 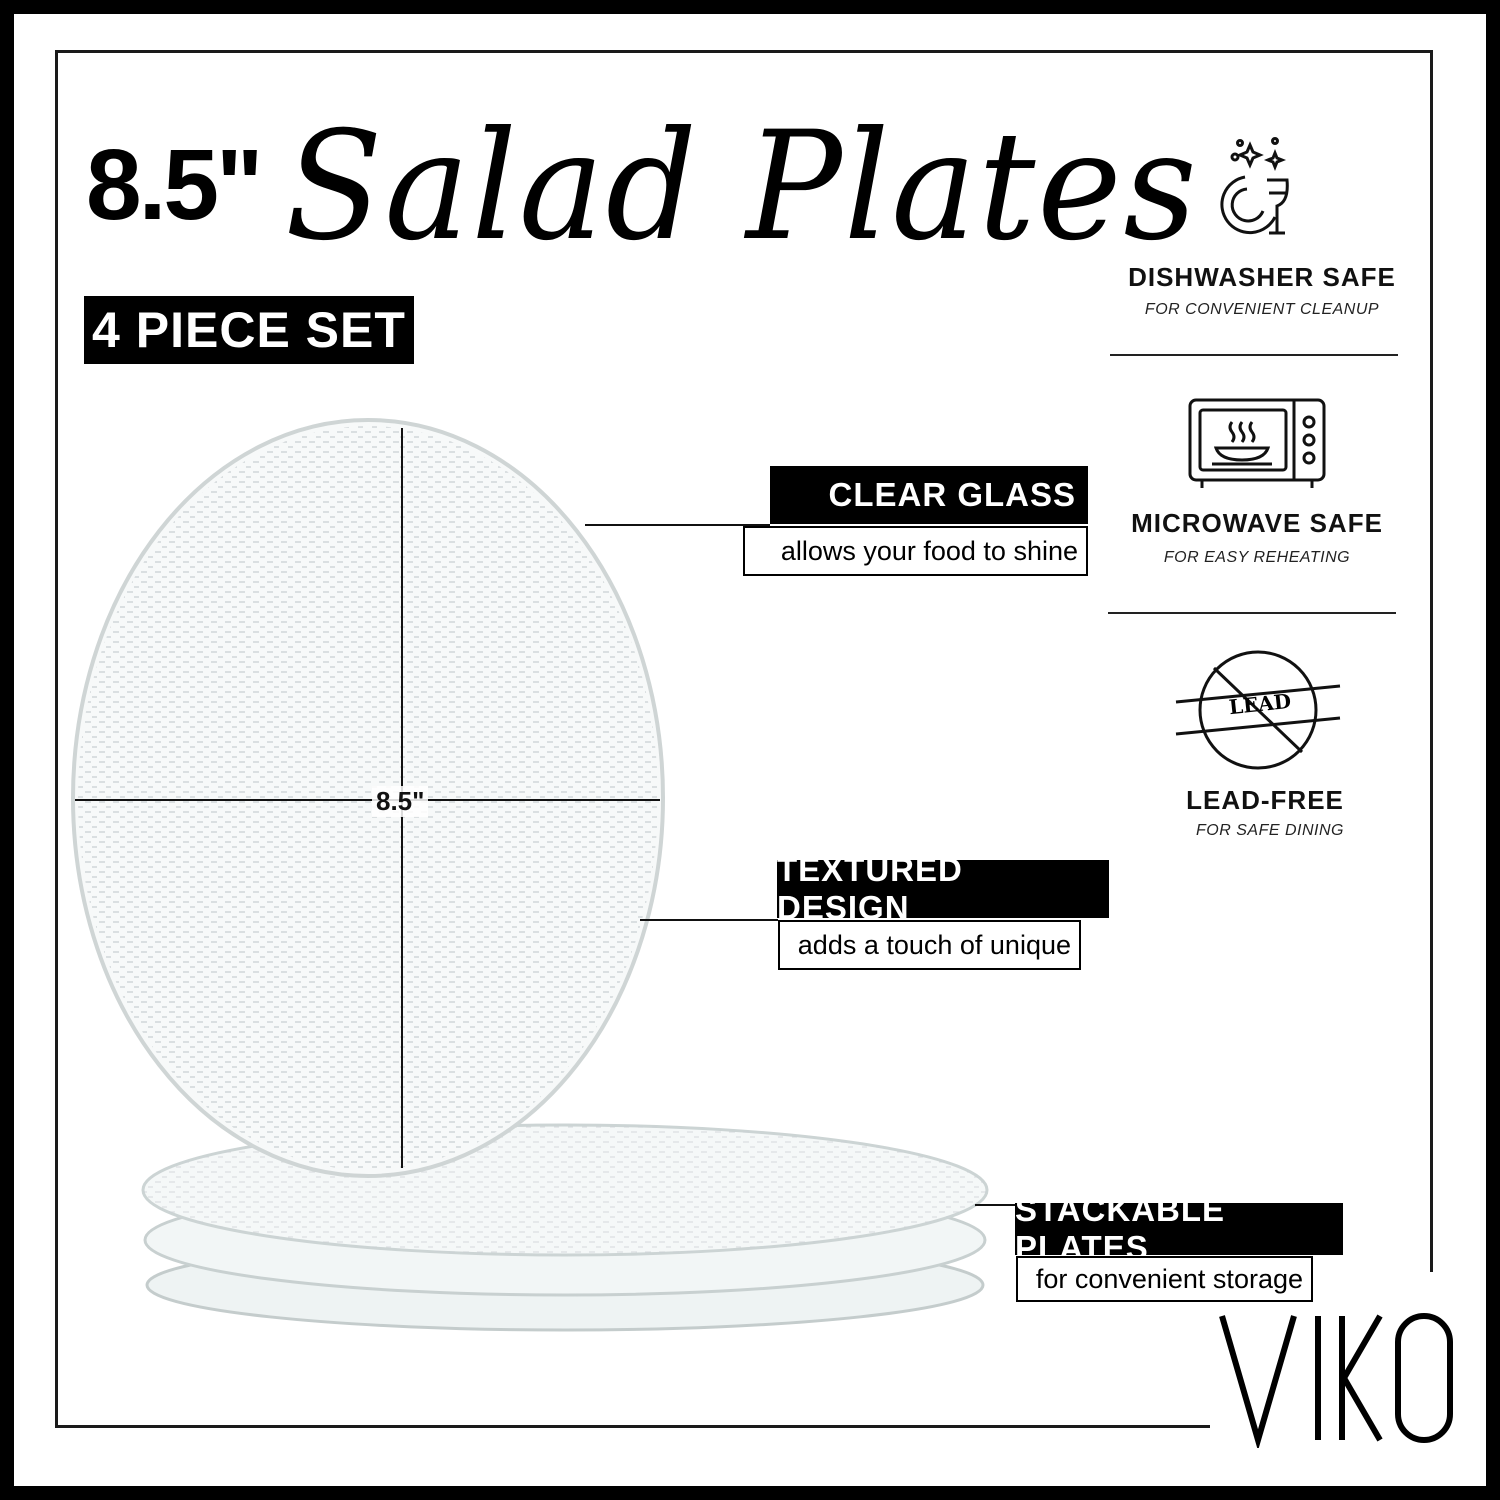 What do you see at coordinates (1254, 186) in the screenshot?
I see `dishwasher-icon` at bounding box center [1254, 186].